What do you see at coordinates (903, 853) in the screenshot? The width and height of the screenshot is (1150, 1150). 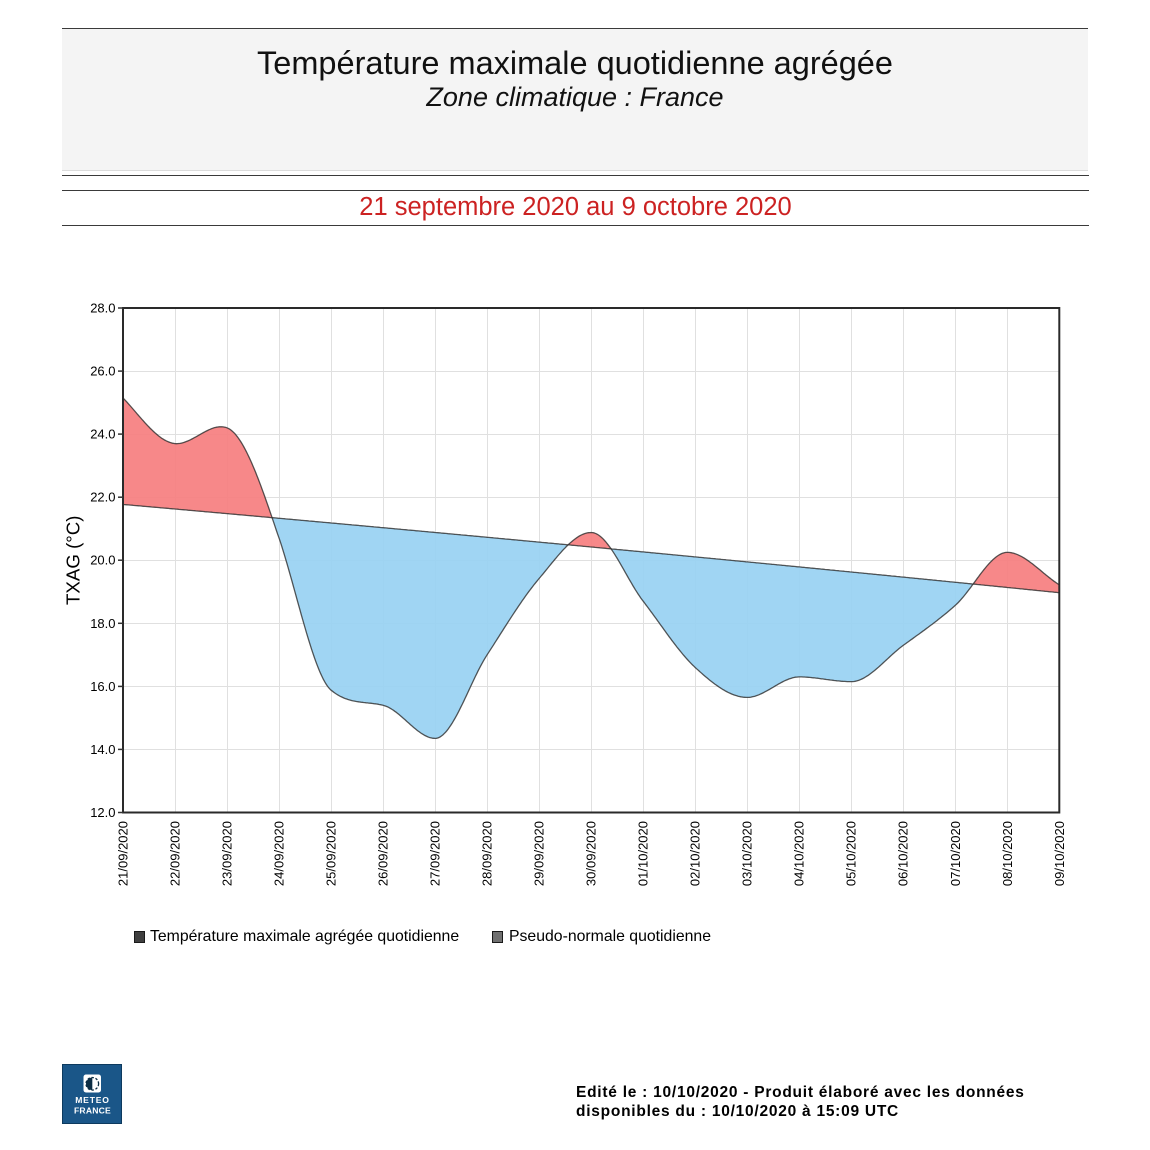 I see `svg-text: 06/10/2020` at bounding box center [903, 853].